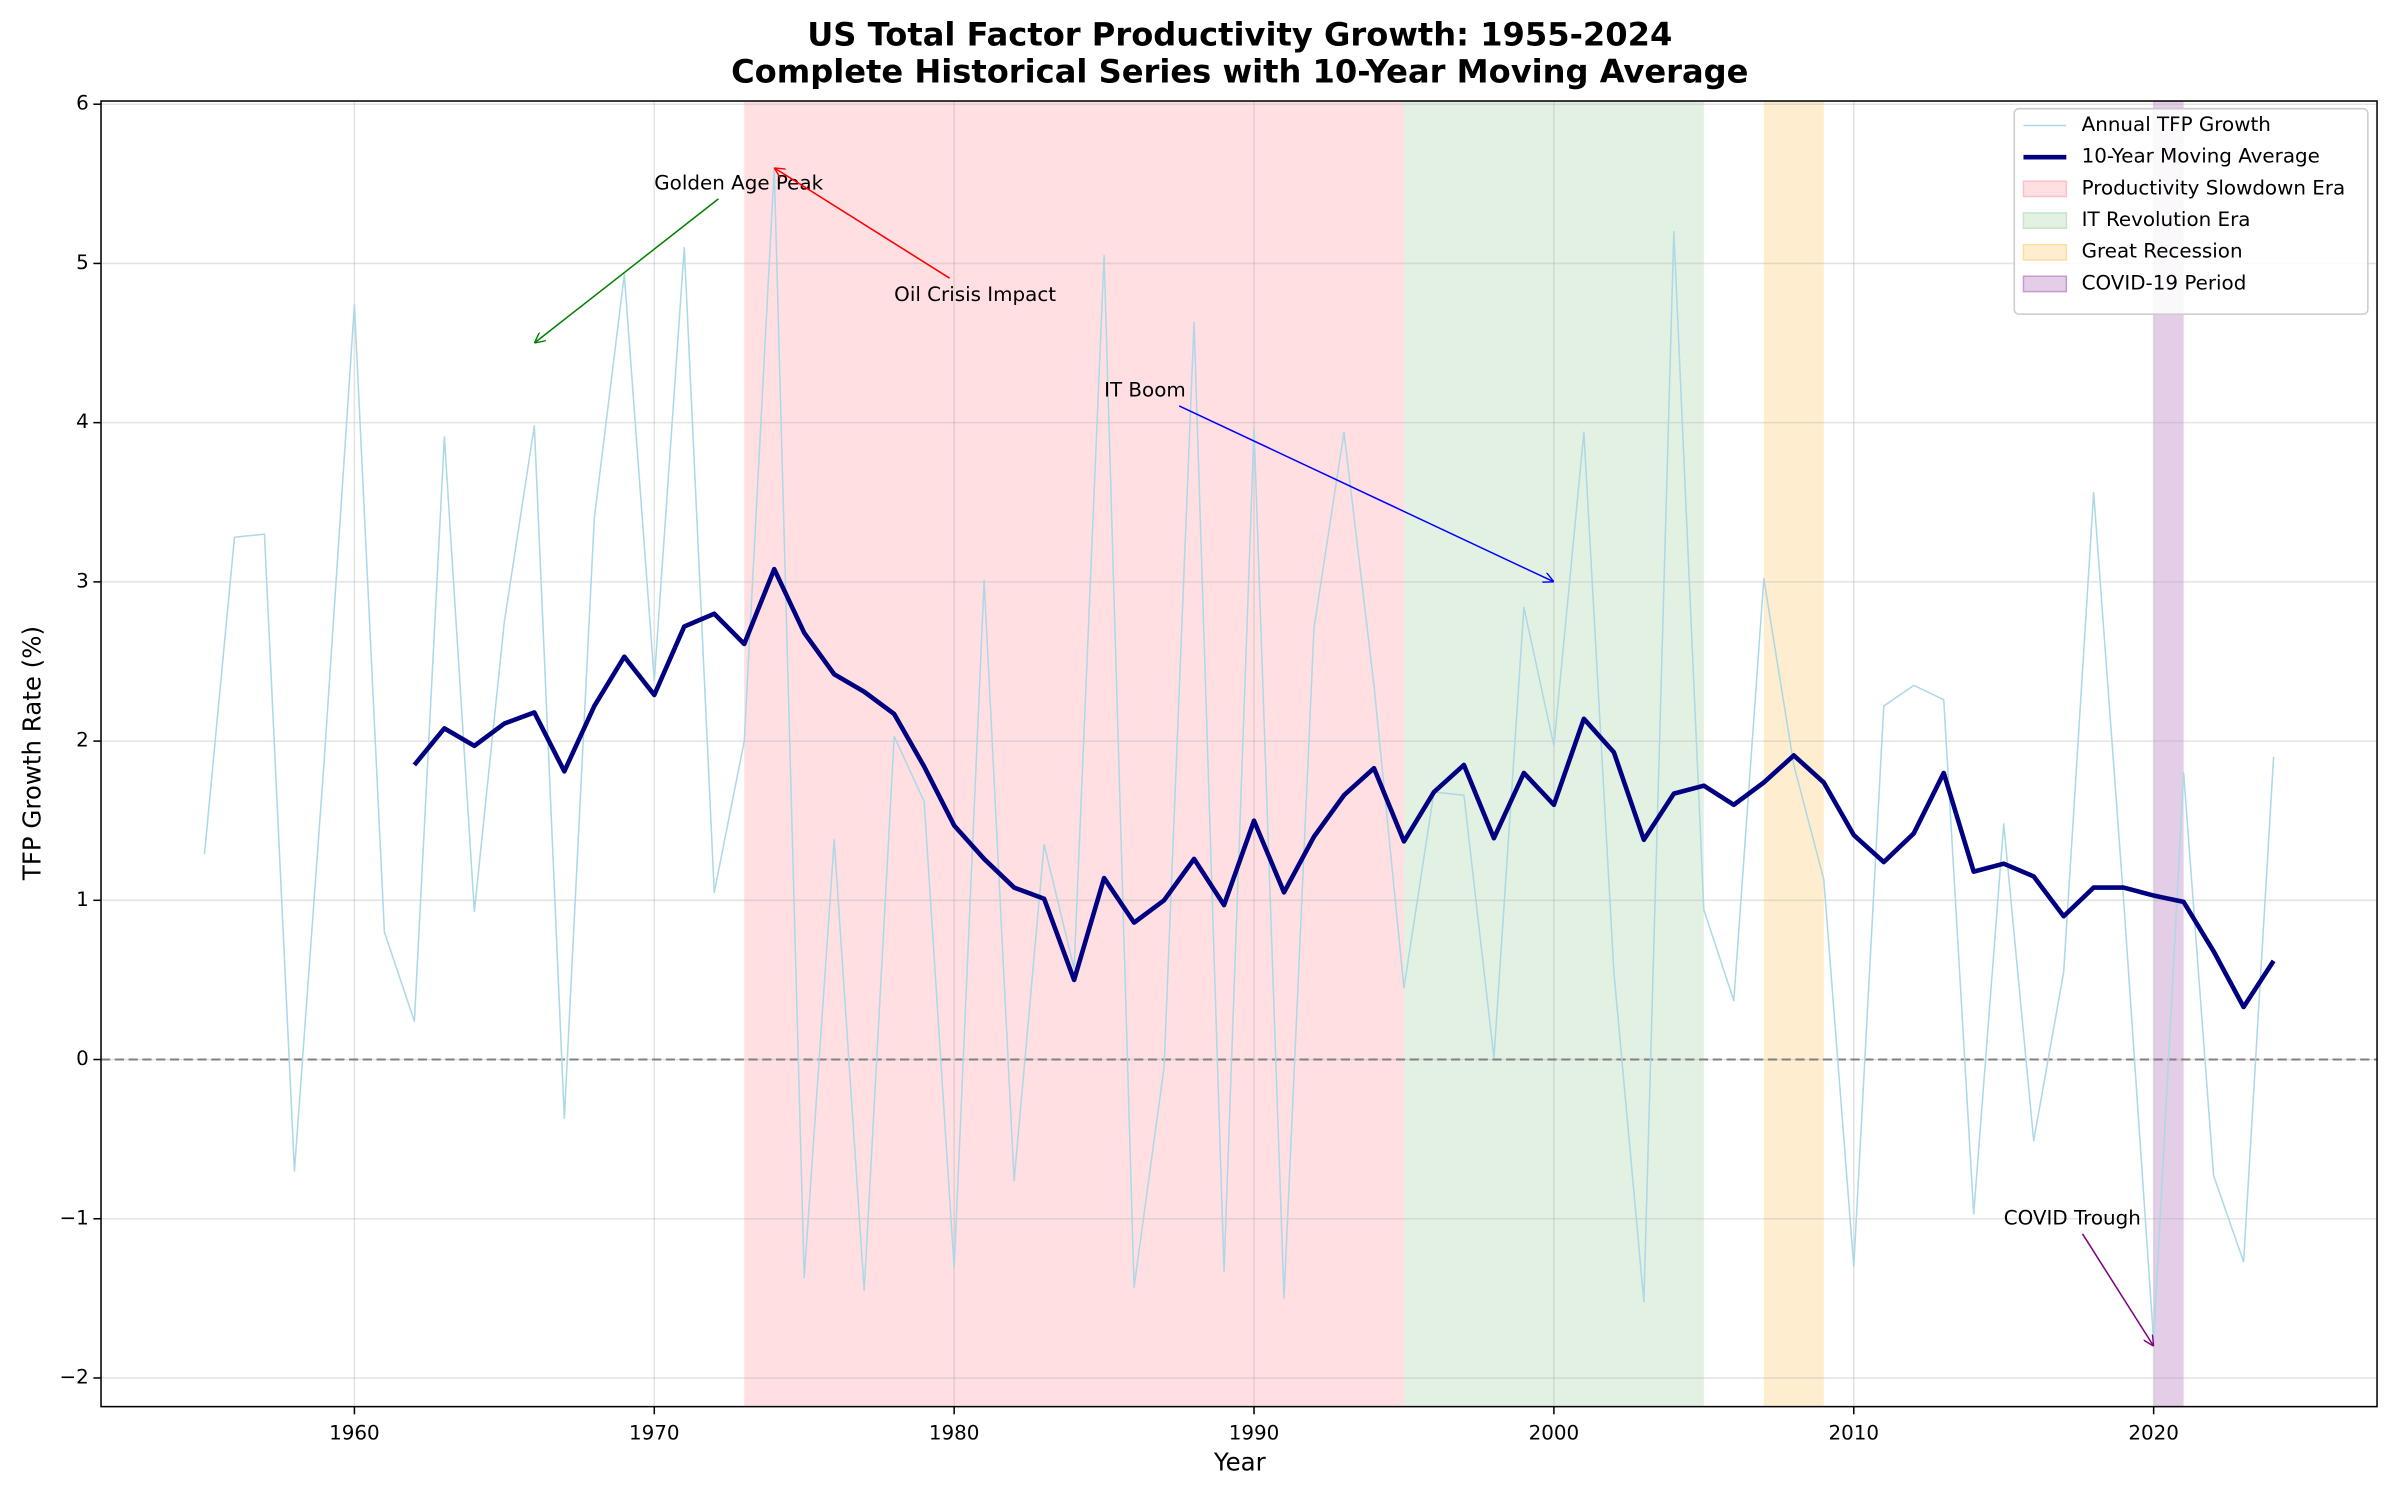 Image resolution: width=2400 pixels, height=1500 pixels. What do you see at coordinates (1853, 1433) in the screenshot?
I see `x-tick-label: 2010` at bounding box center [1853, 1433].